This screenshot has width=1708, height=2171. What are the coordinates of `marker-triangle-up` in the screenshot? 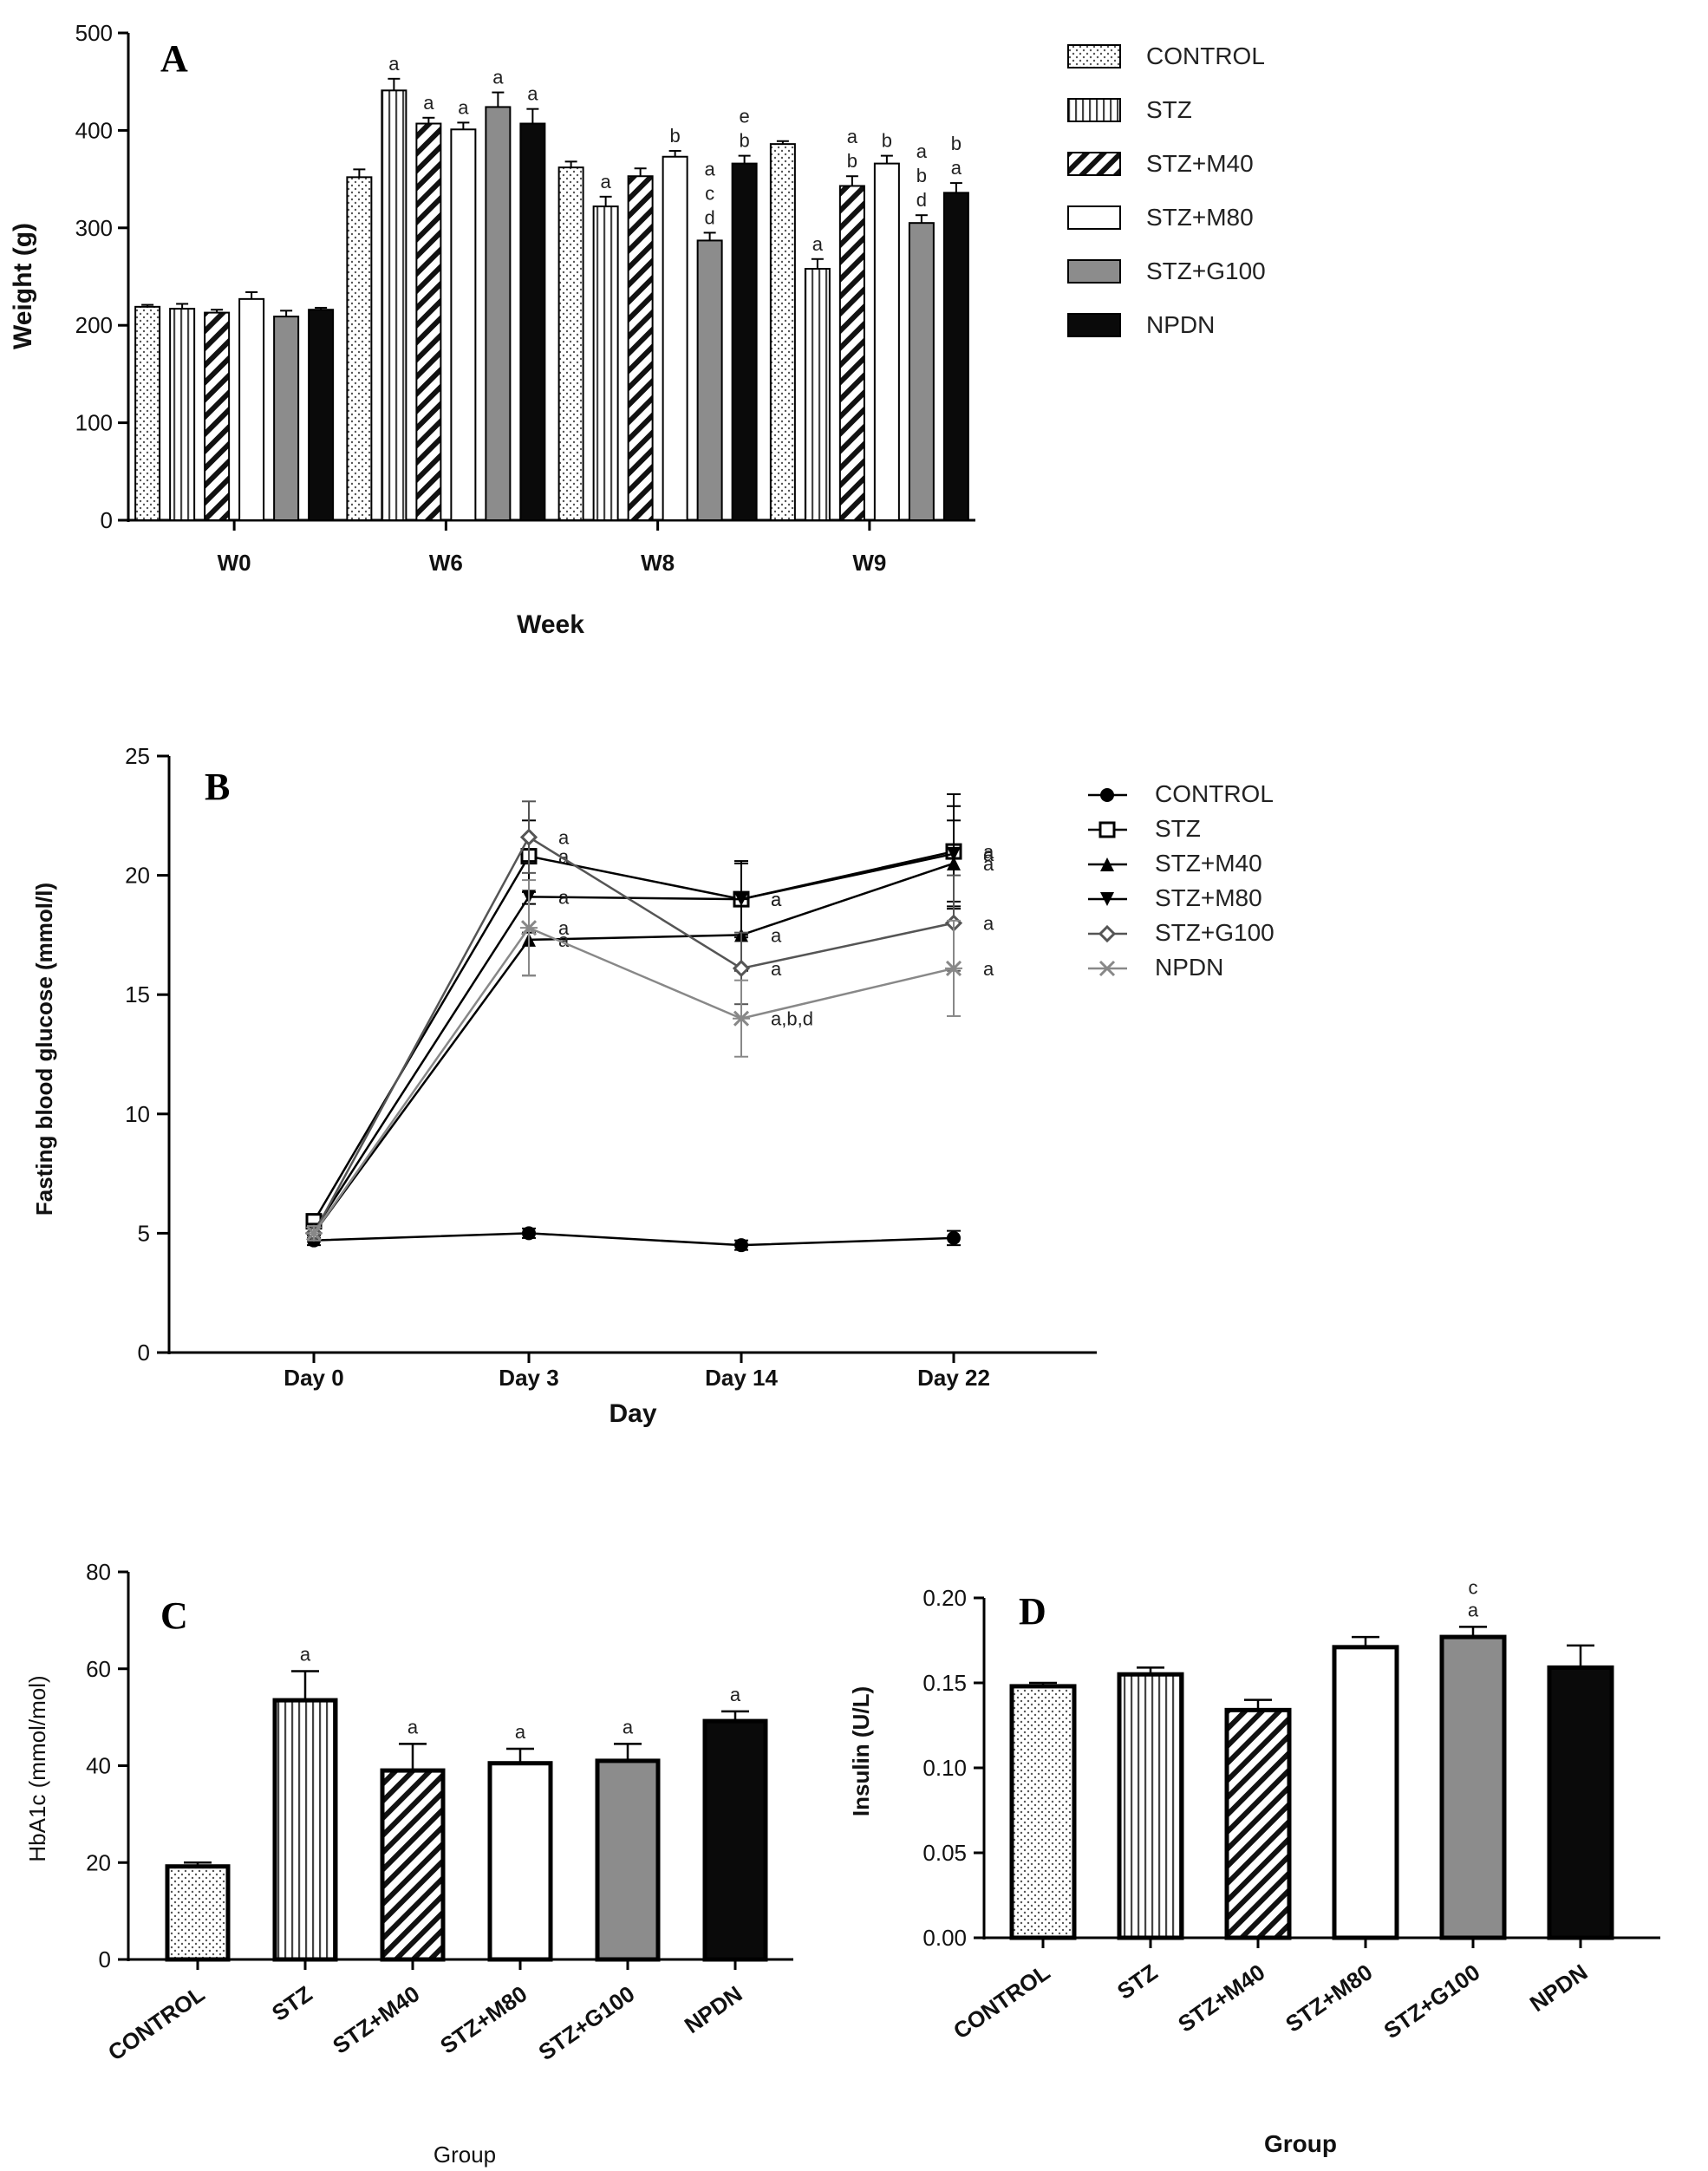 It's located at (1107, 864).